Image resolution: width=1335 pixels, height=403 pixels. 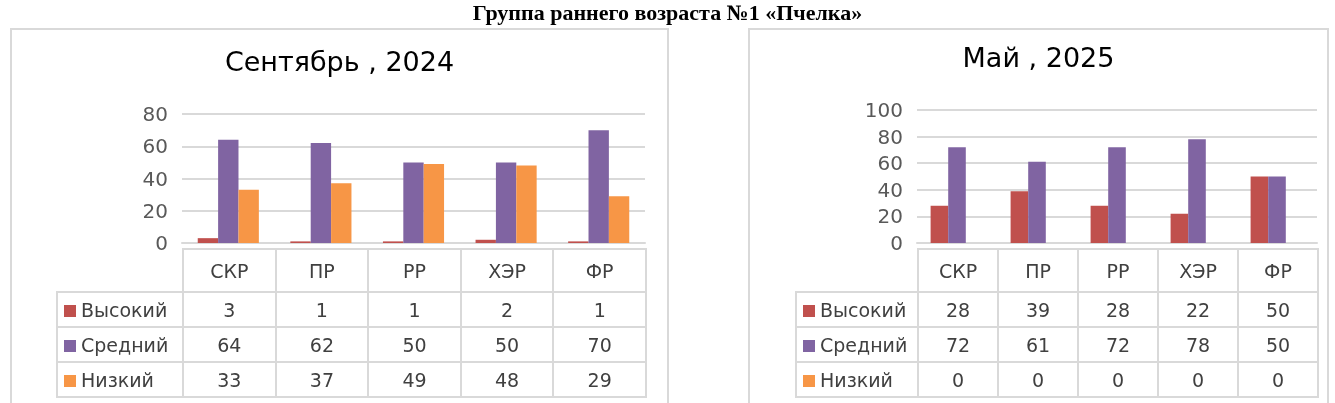 What do you see at coordinates (599, 379) in the screenshot?
I see `data-label: 29` at bounding box center [599, 379].